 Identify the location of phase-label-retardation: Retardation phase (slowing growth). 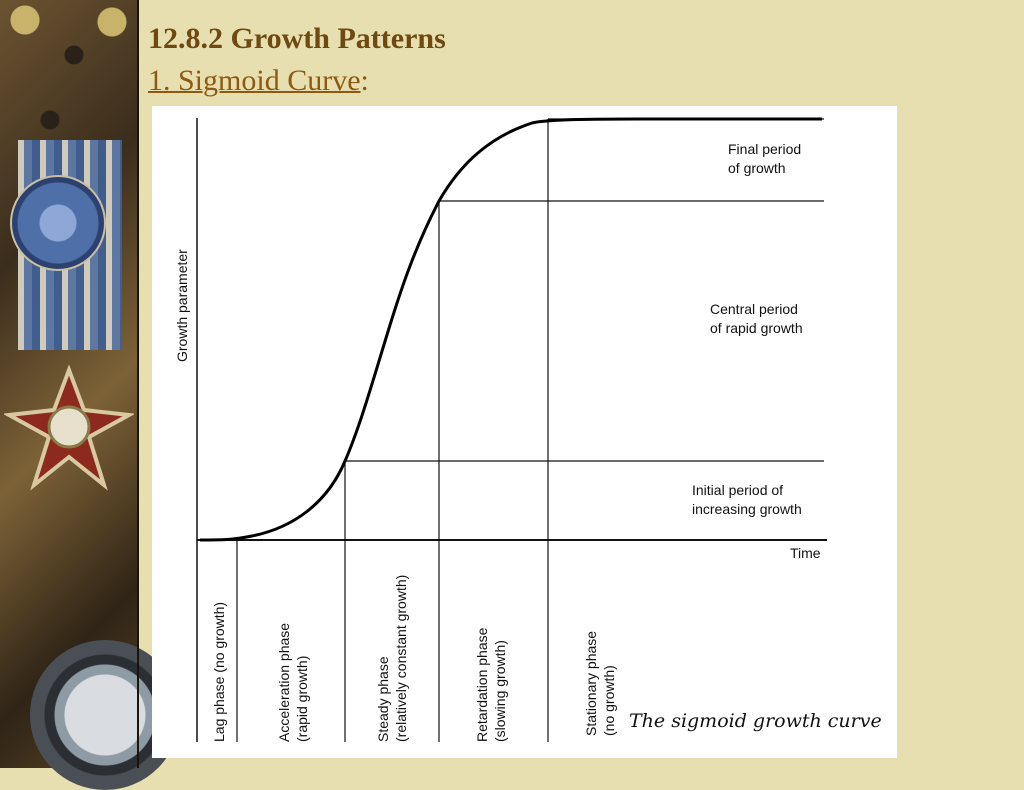
(491, 684).